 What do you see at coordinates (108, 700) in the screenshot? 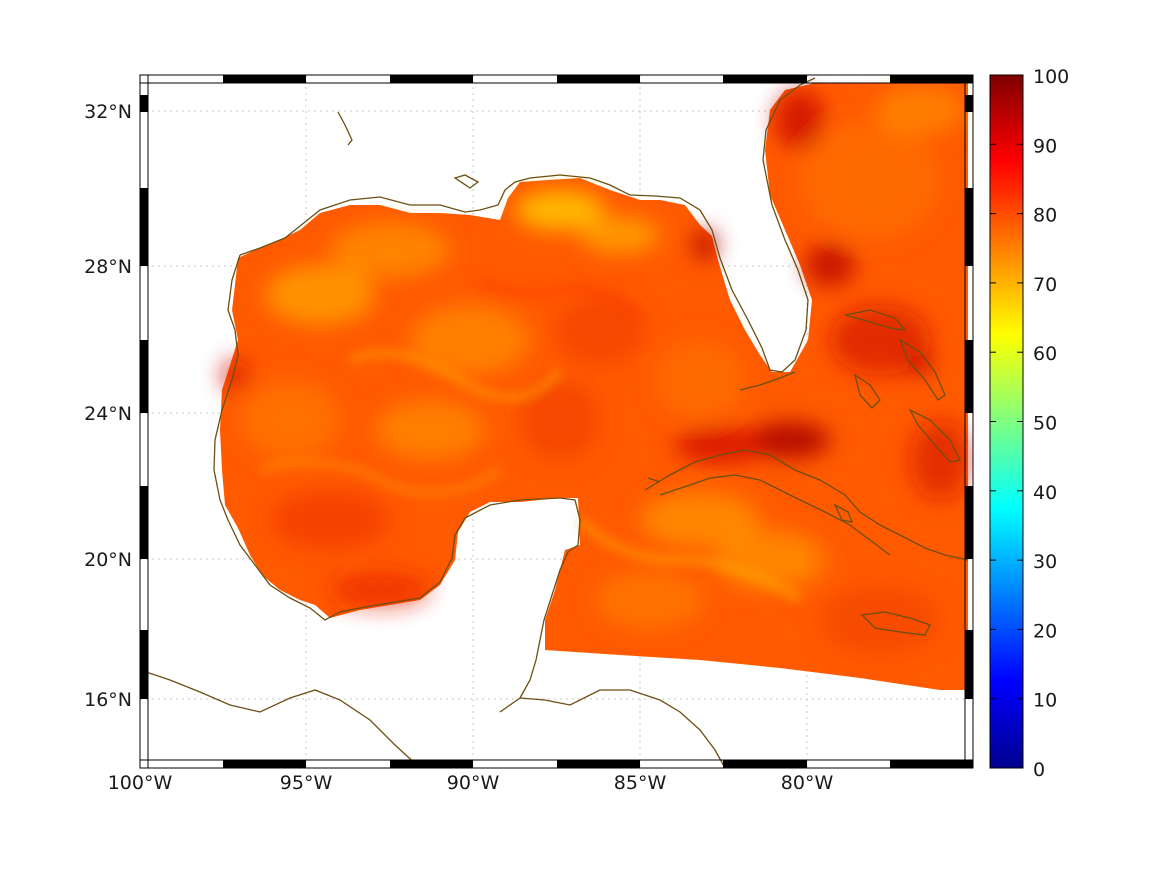
I see `lat-tick-label: 16°N` at bounding box center [108, 700].